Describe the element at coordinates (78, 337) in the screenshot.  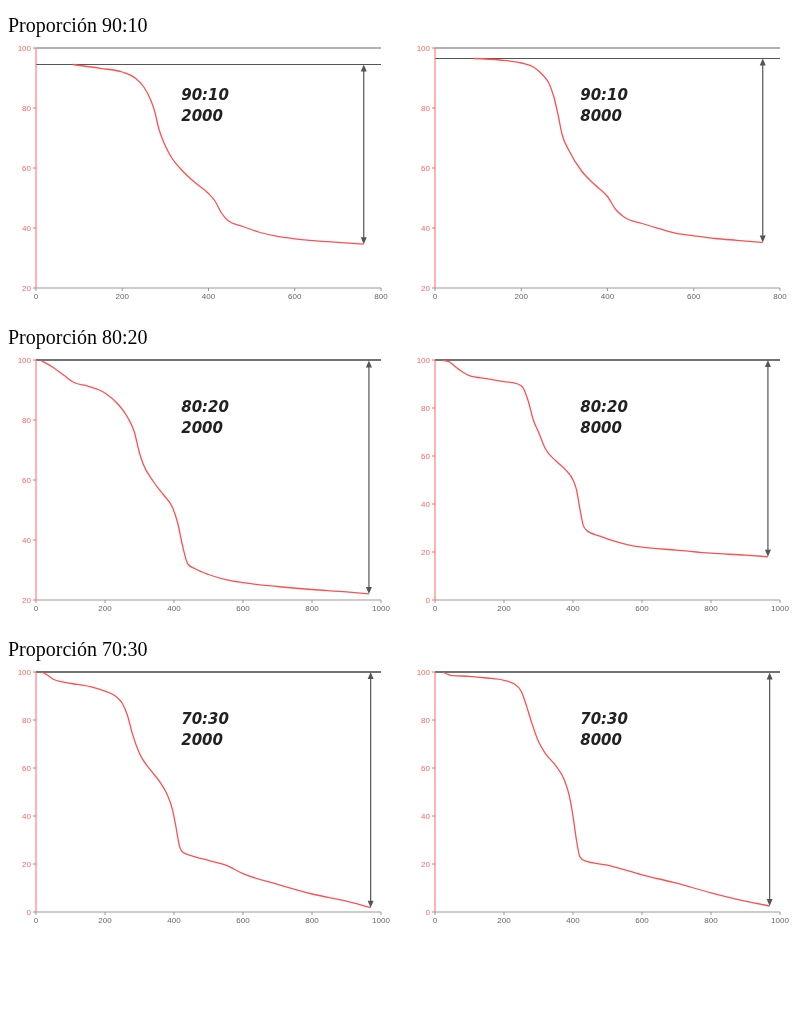
I see `chart-title: Proporción 80:20` at that location.